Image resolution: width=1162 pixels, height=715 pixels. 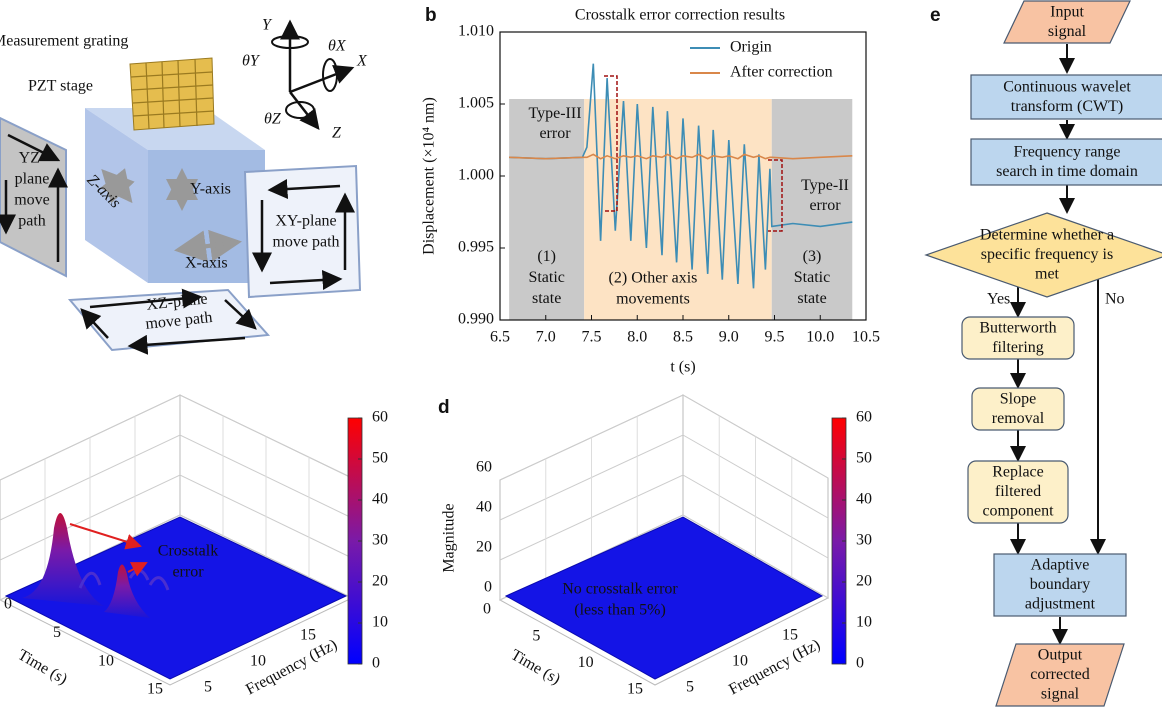 I want to click on z-tick-label: 40, so click(x=484, y=507).